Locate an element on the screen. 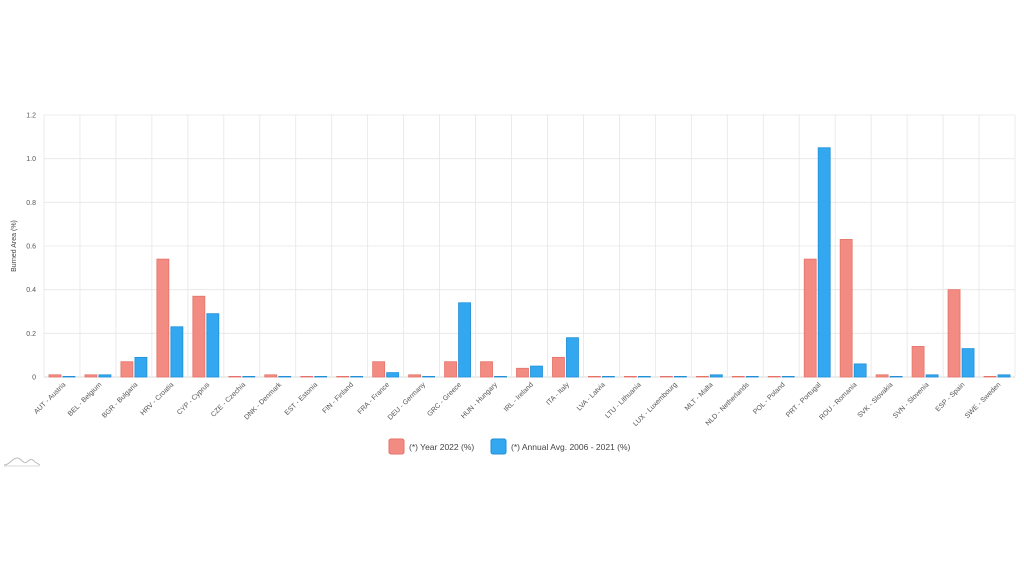  x-tick-label: ESP - Spain is located at coordinates (951, 397).